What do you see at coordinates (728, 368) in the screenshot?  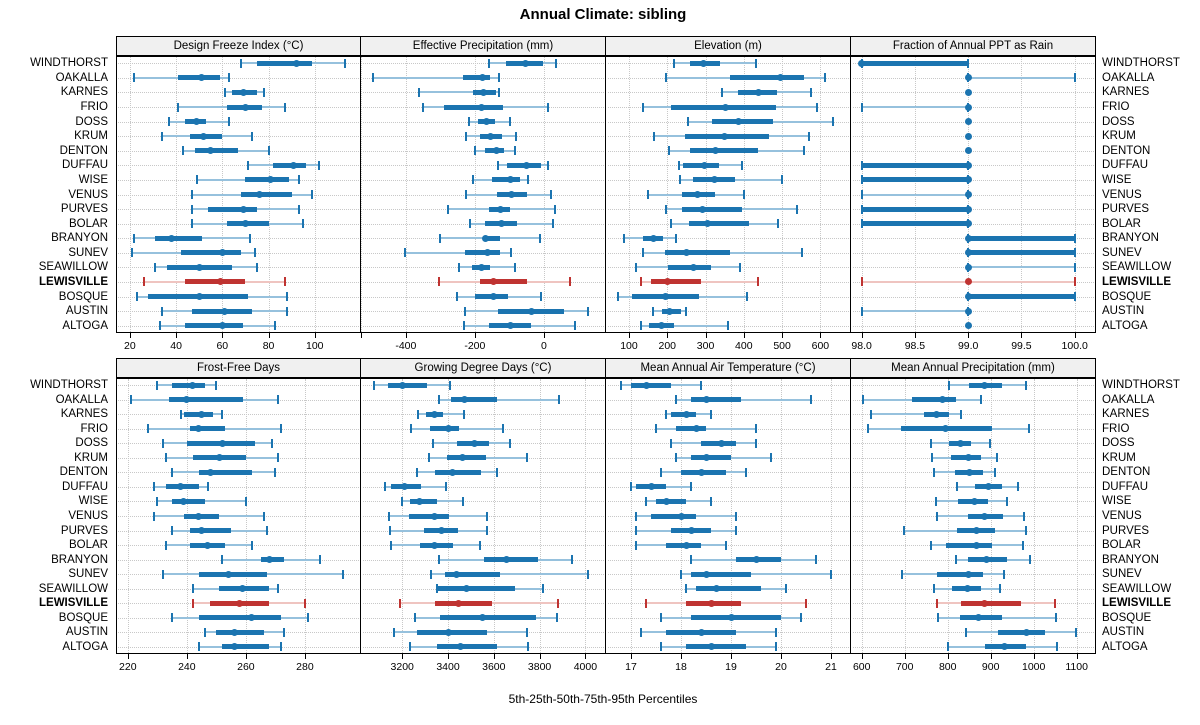 I see `panel-strip: Mean Annual Air Temperature (°C)` at bounding box center [728, 368].